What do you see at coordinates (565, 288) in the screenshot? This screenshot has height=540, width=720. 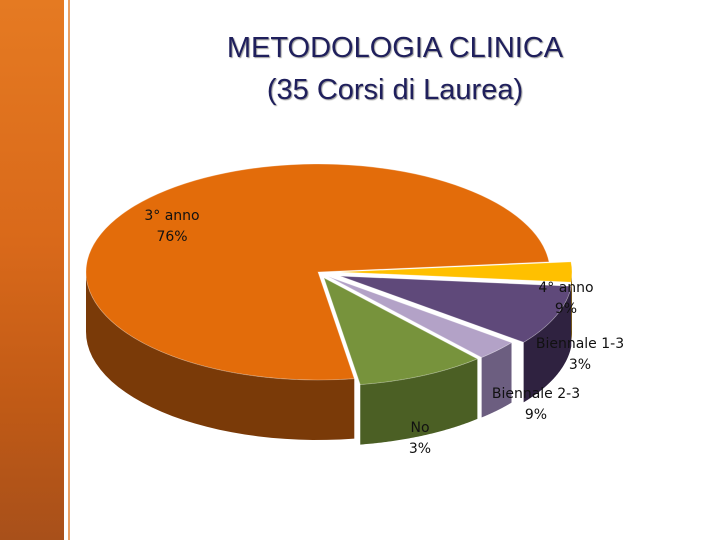 I see `slice-label-1: 4° anno` at bounding box center [565, 288].